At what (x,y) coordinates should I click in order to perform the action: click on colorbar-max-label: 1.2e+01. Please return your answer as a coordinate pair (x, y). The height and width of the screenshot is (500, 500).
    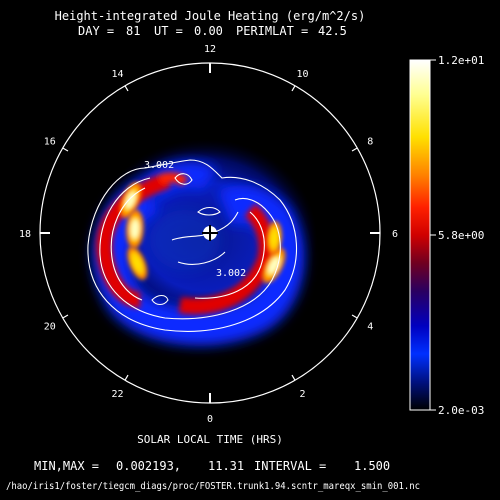
    Looking at the image, I should click on (461, 60).